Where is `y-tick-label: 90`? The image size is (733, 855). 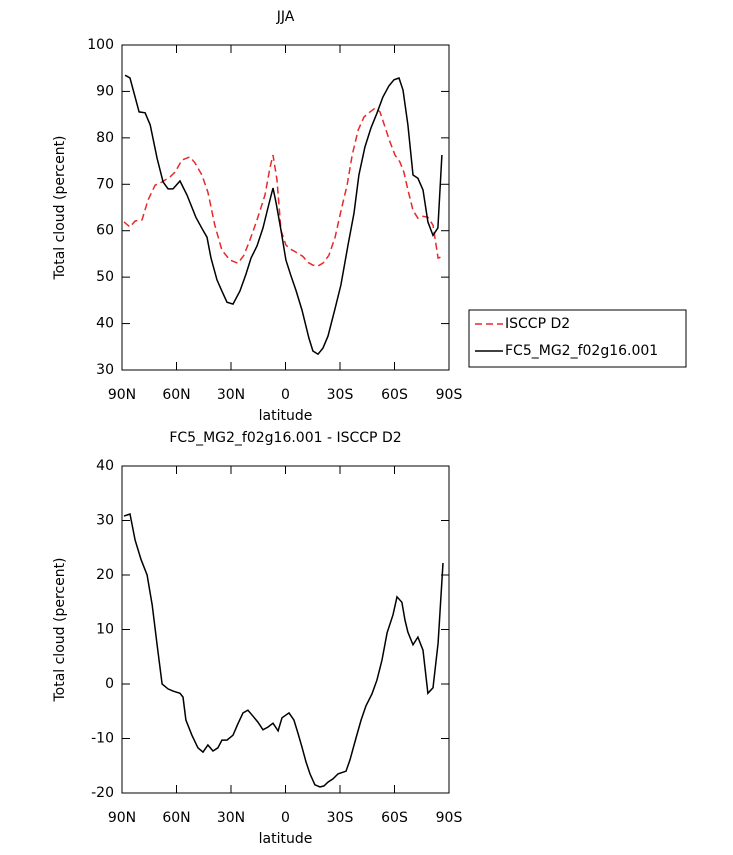 y-tick-label: 90 is located at coordinates (105, 91).